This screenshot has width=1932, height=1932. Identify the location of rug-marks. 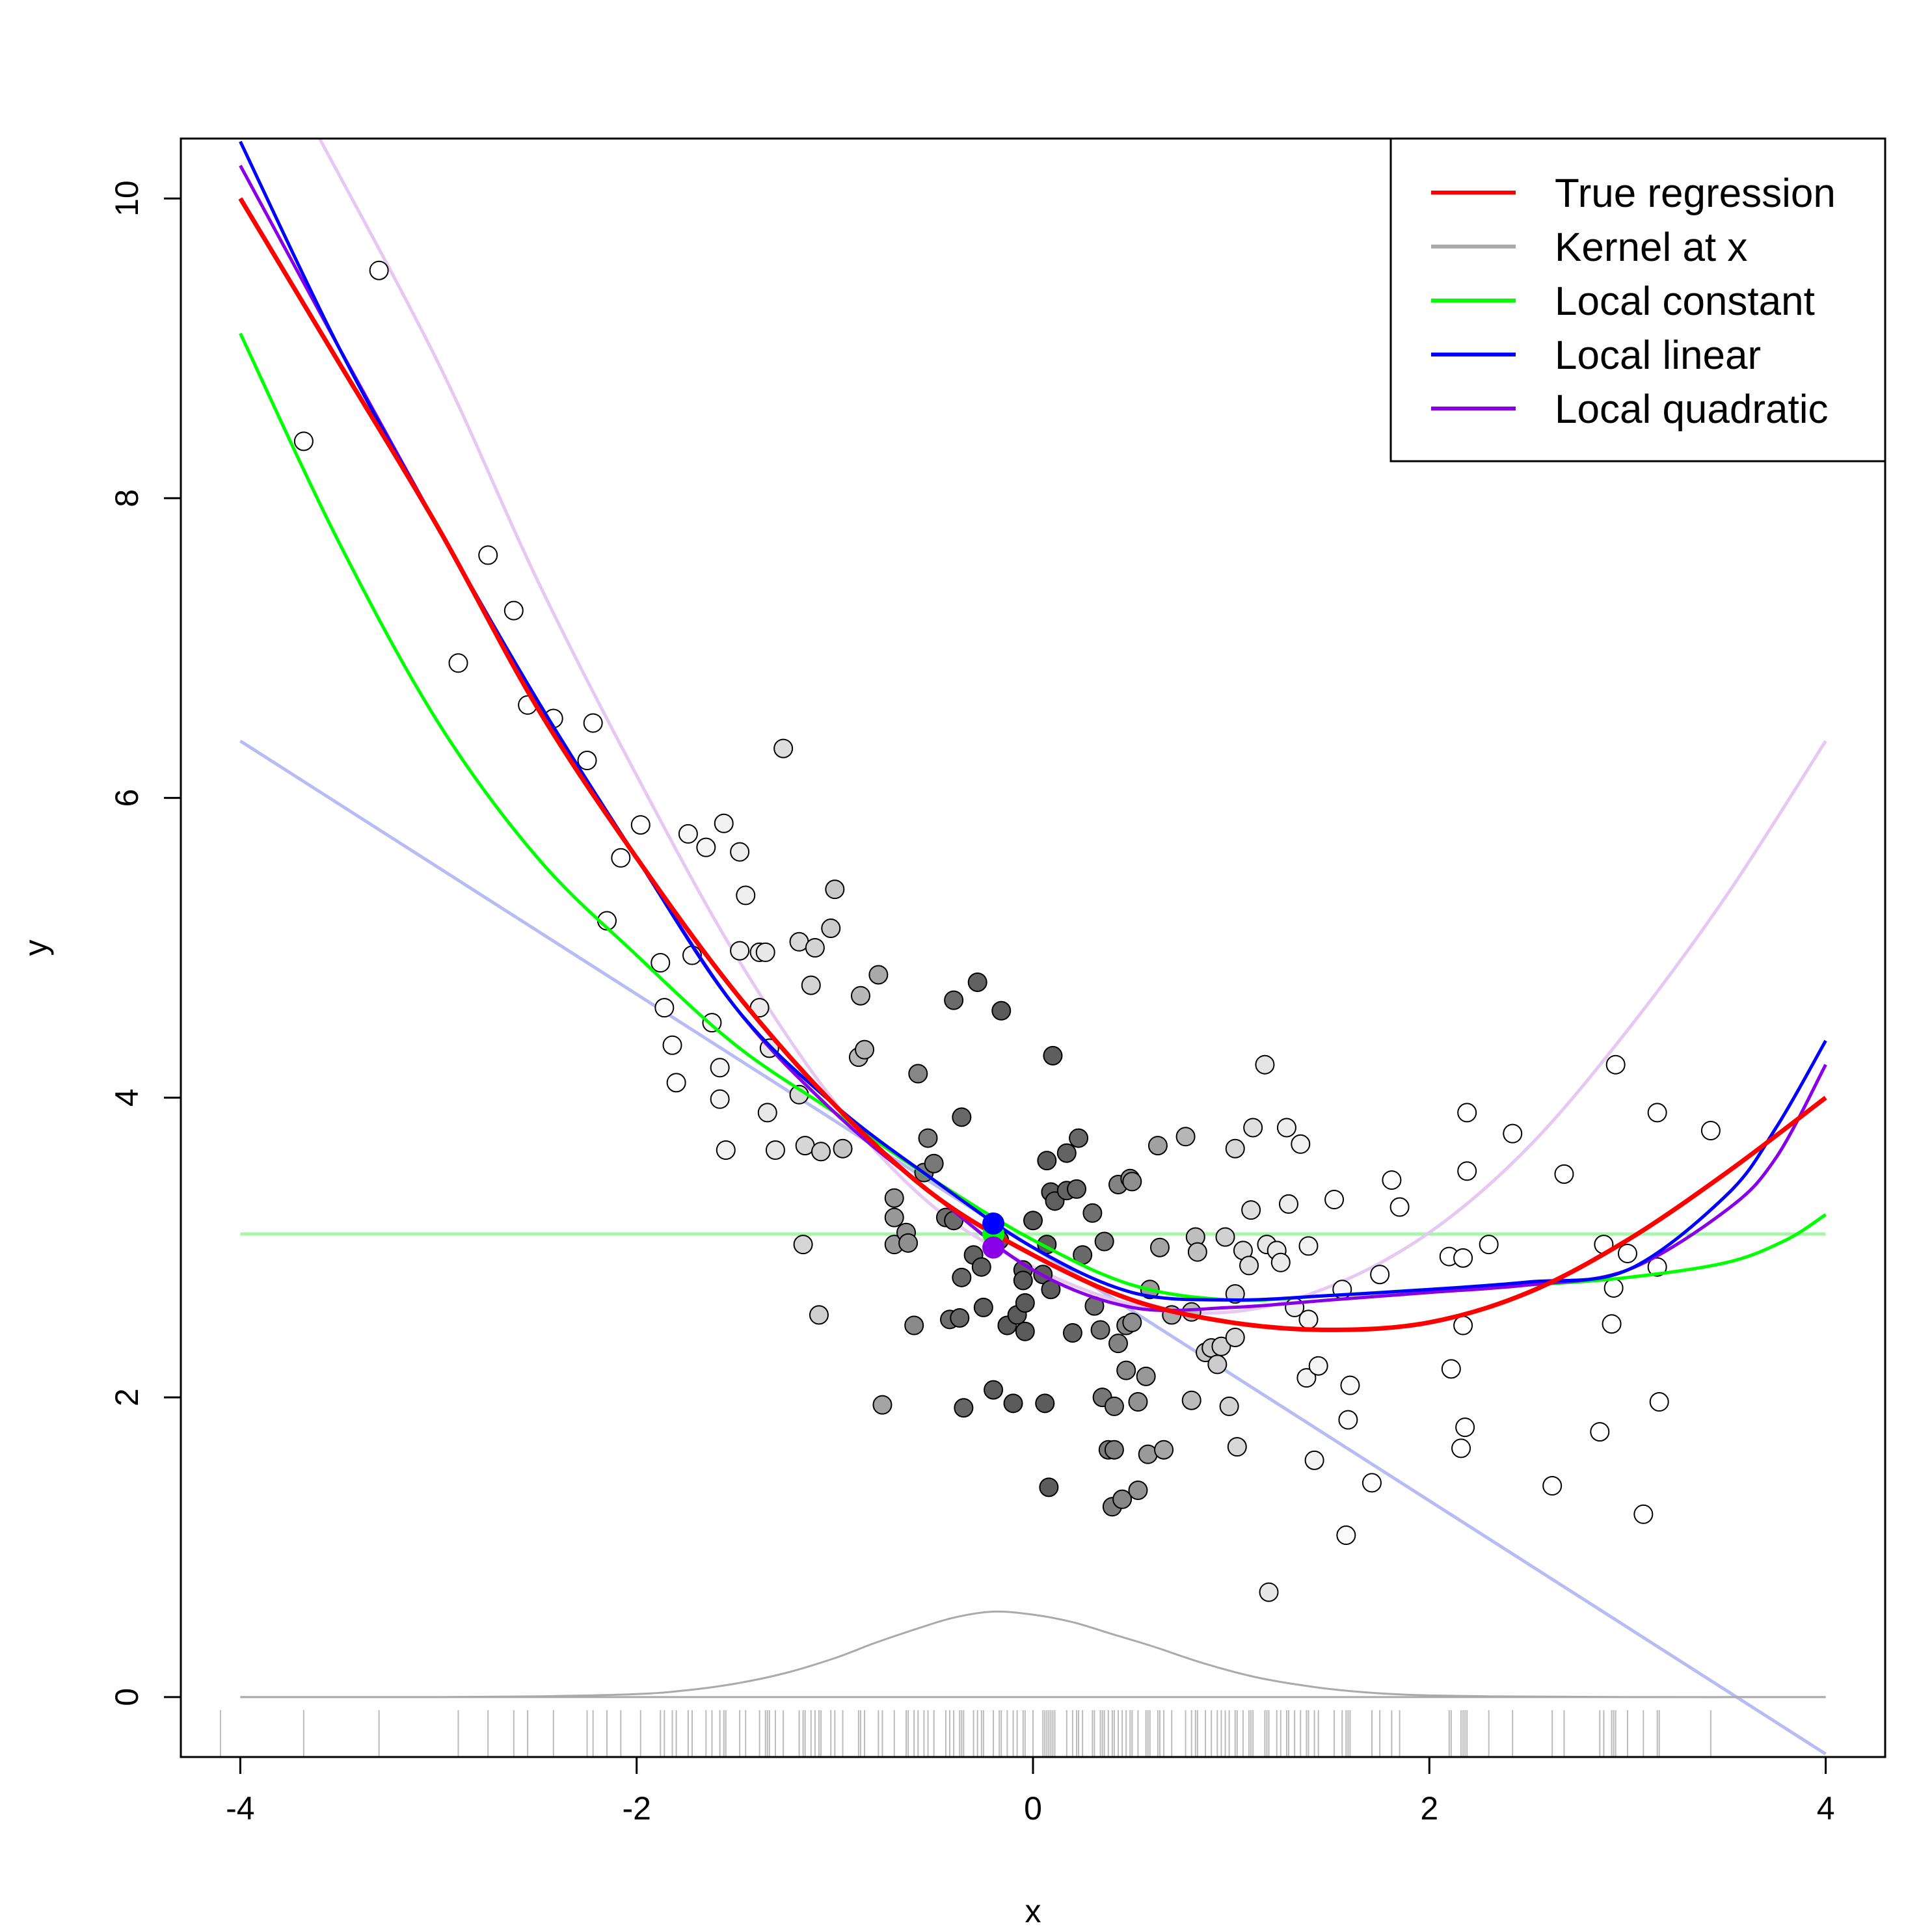
(965, 1734).